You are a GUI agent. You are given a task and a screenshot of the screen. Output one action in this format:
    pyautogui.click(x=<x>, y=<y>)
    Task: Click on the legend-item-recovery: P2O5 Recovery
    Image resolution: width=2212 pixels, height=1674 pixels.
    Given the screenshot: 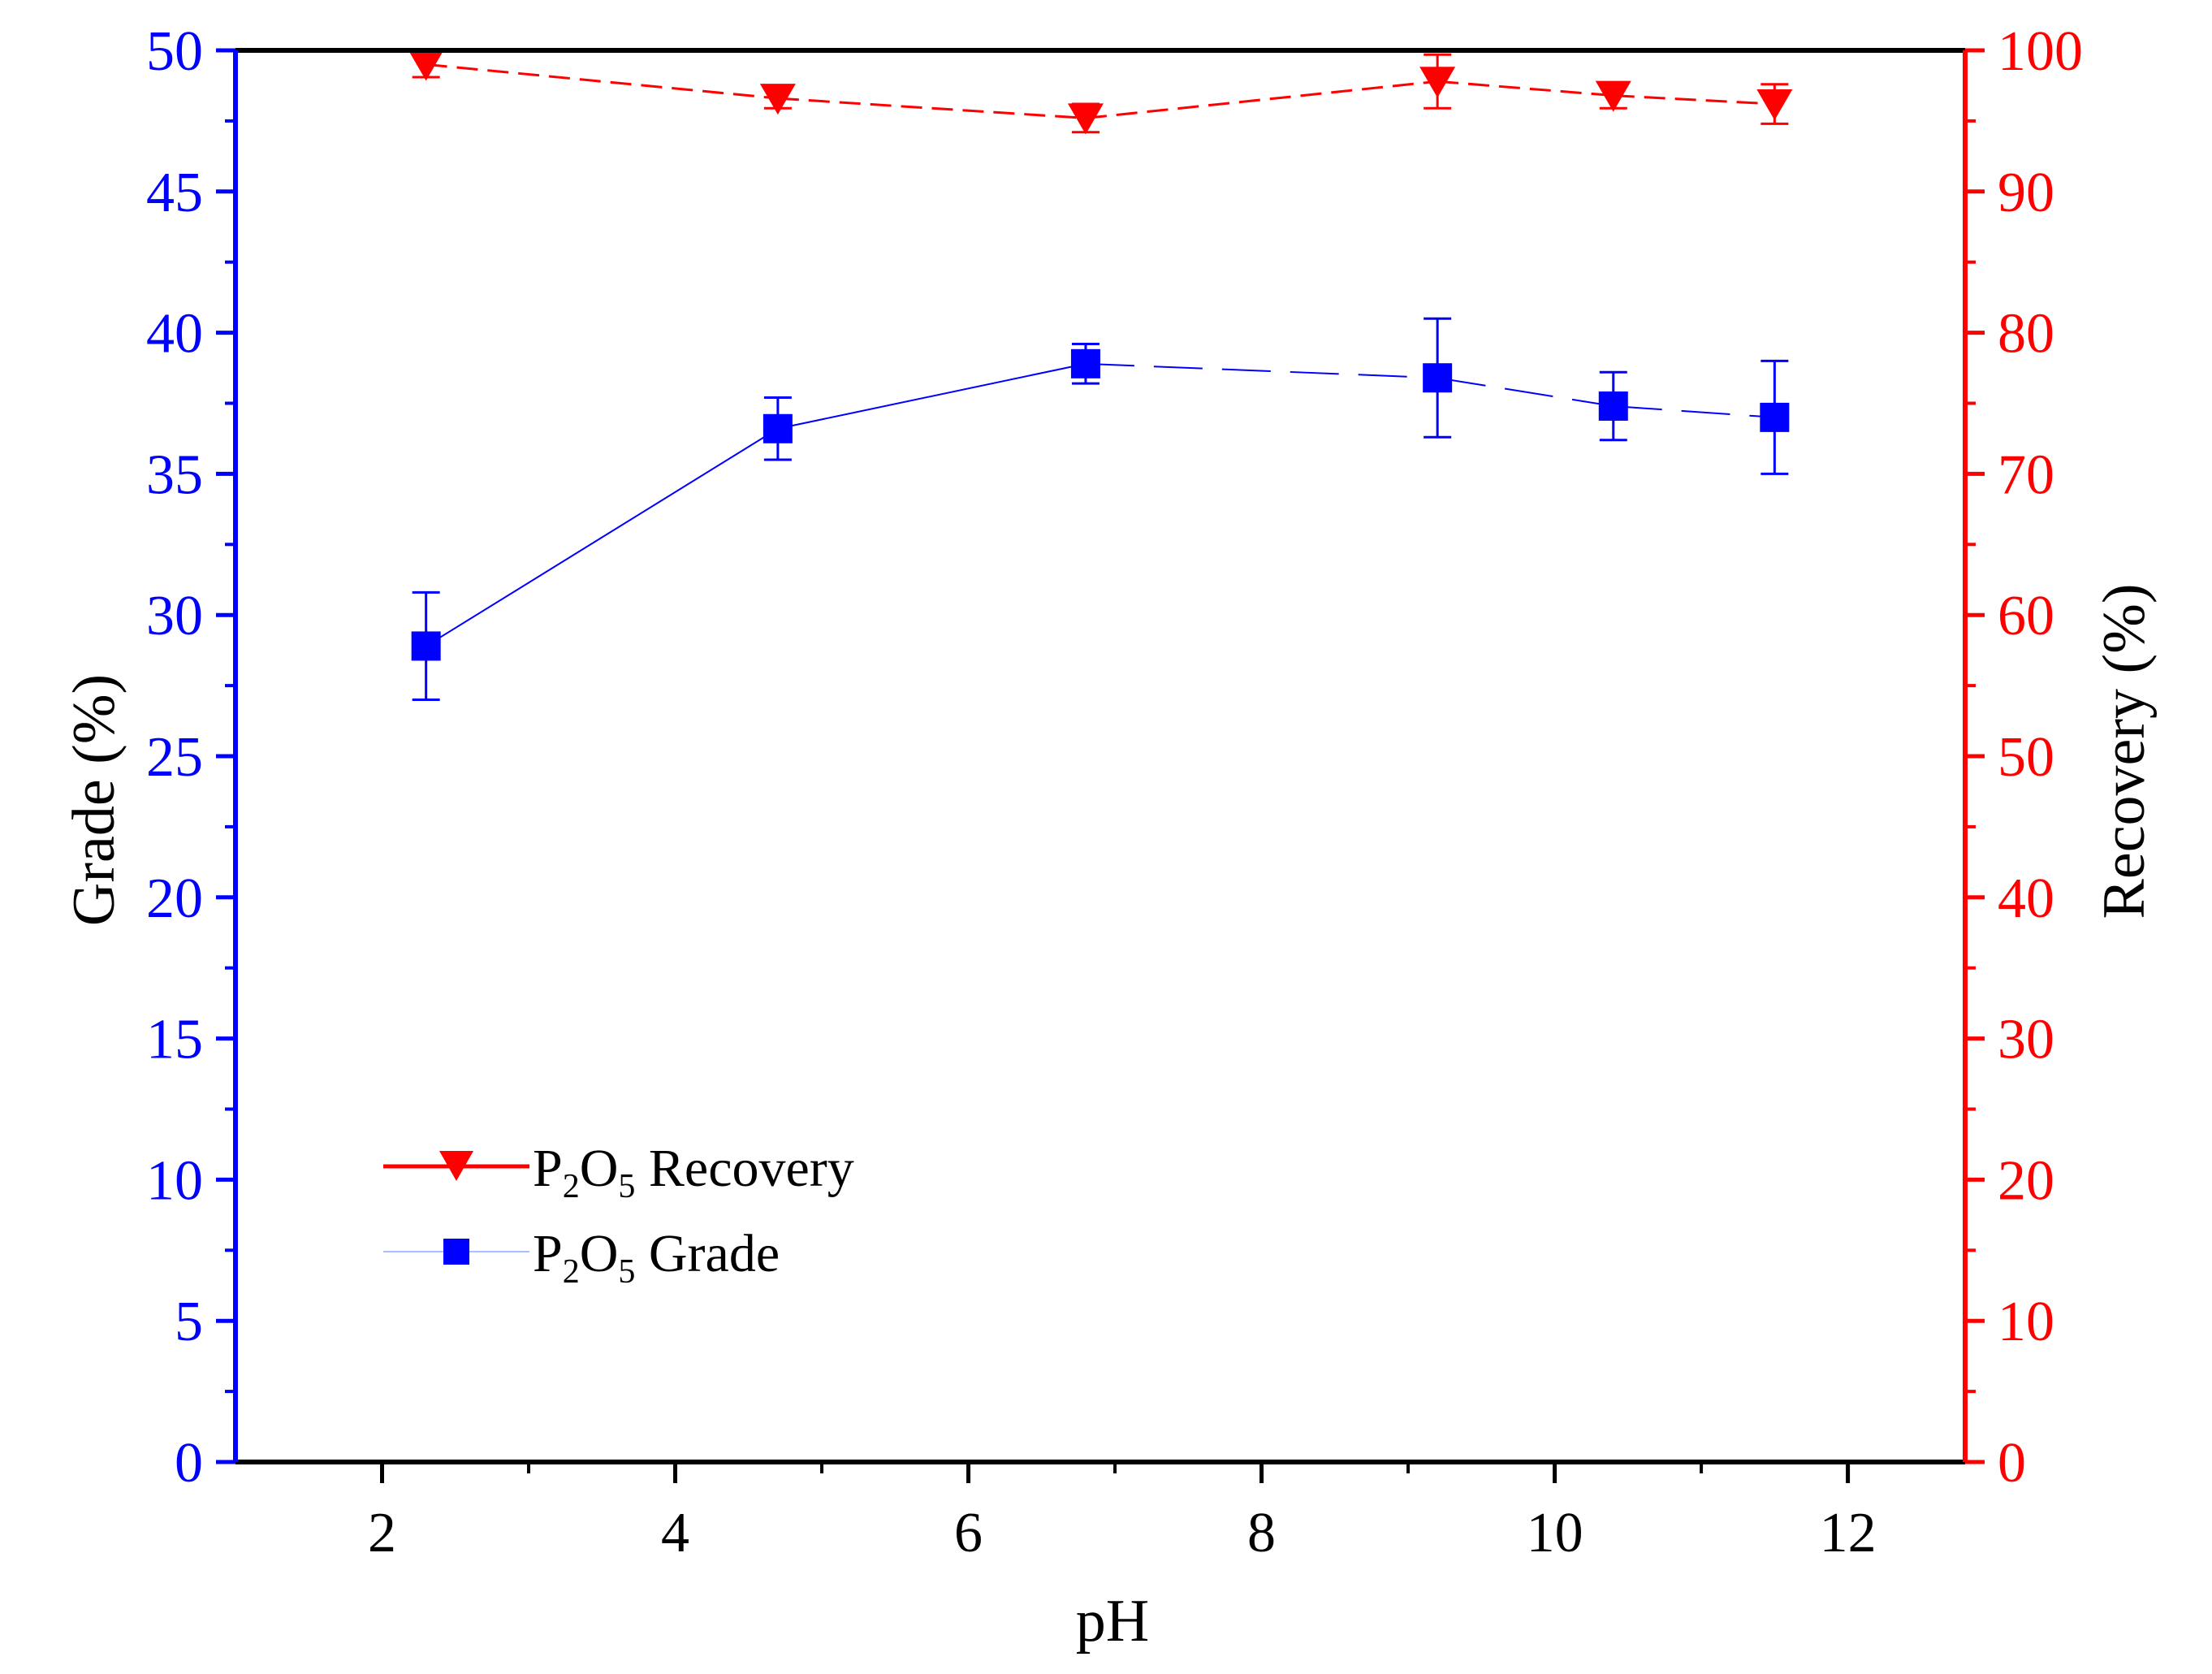 What is the action you would take?
    pyautogui.click(x=618, y=1172)
    